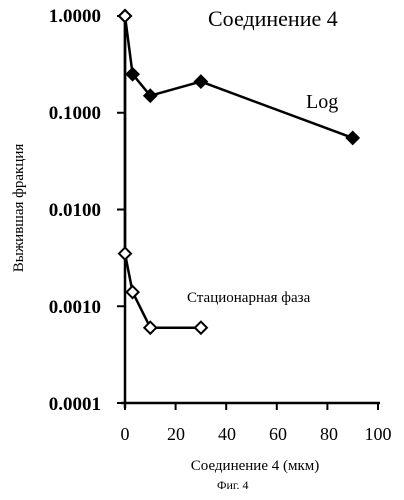  Describe the element at coordinates (378, 434) in the screenshot. I see `x-tick-label: 100` at that location.